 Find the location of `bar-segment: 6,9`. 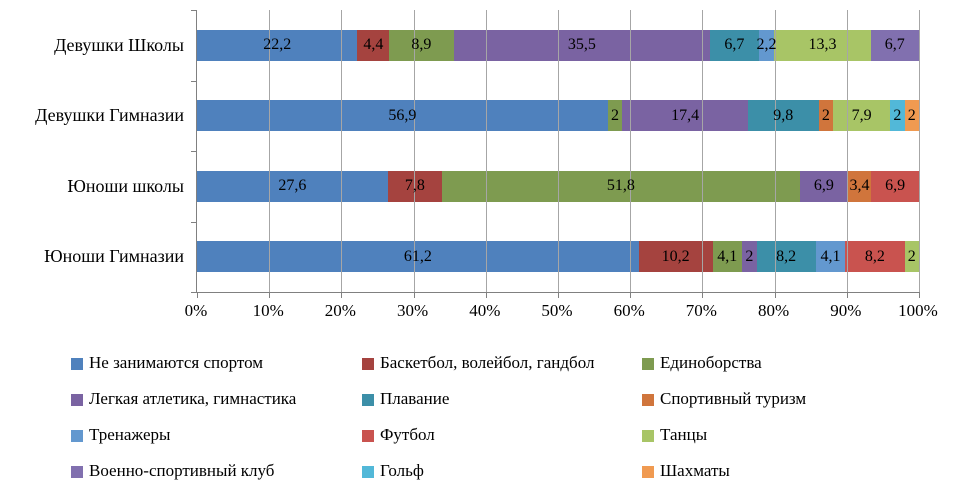

bar-segment: 6,9 is located at coordinates (895, 186).